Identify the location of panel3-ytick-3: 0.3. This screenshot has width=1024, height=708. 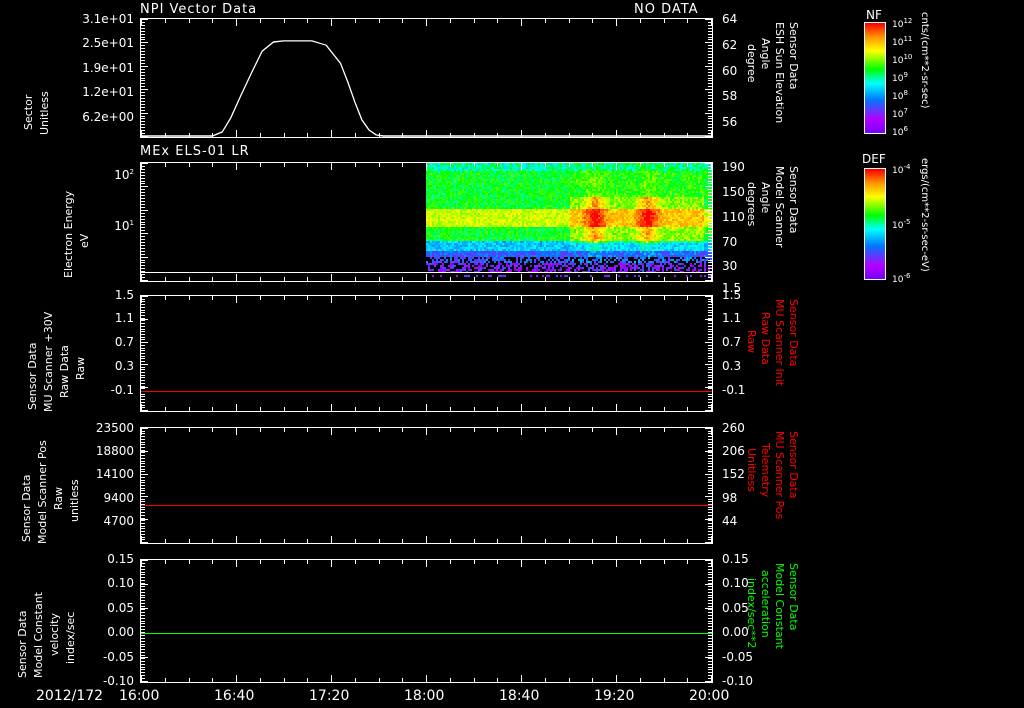
(124, 366).